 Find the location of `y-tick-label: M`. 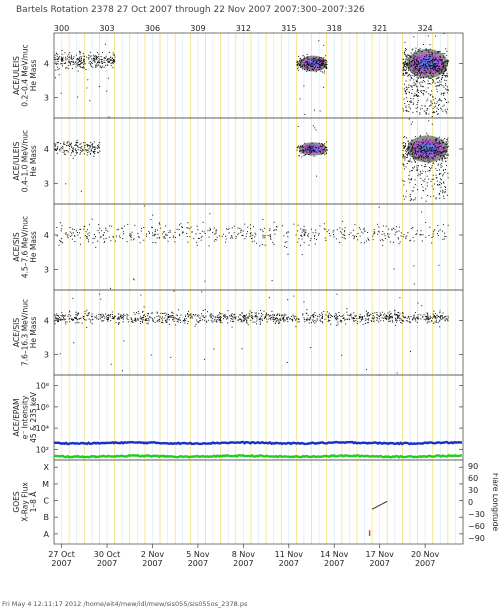

y-tick-label: M is located at coordinates (45, 484).